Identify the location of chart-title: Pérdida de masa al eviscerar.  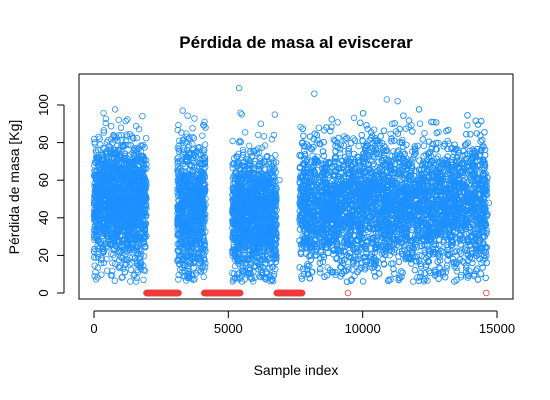
(296, 42).